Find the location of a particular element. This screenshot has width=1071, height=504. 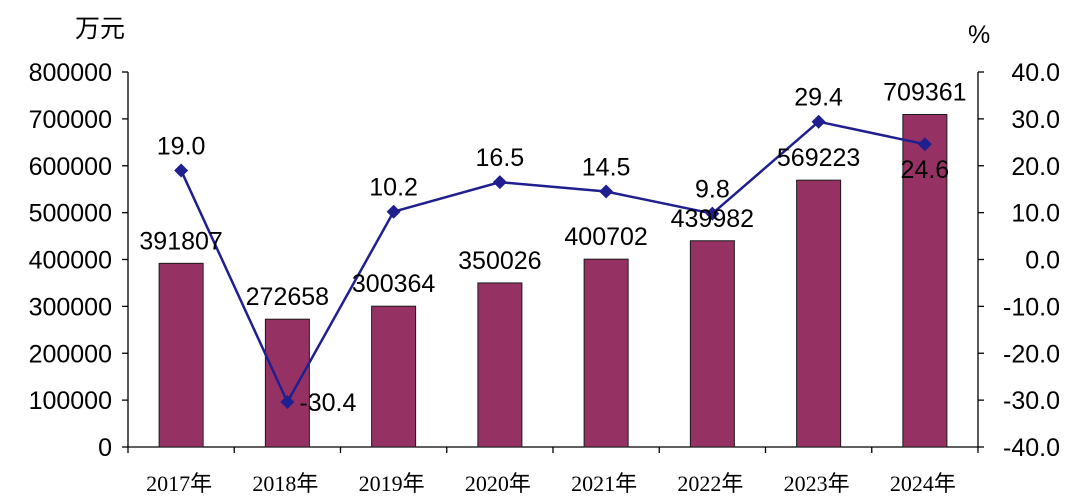

bar-value-label: 709361 is located at coordinates (924, 92).